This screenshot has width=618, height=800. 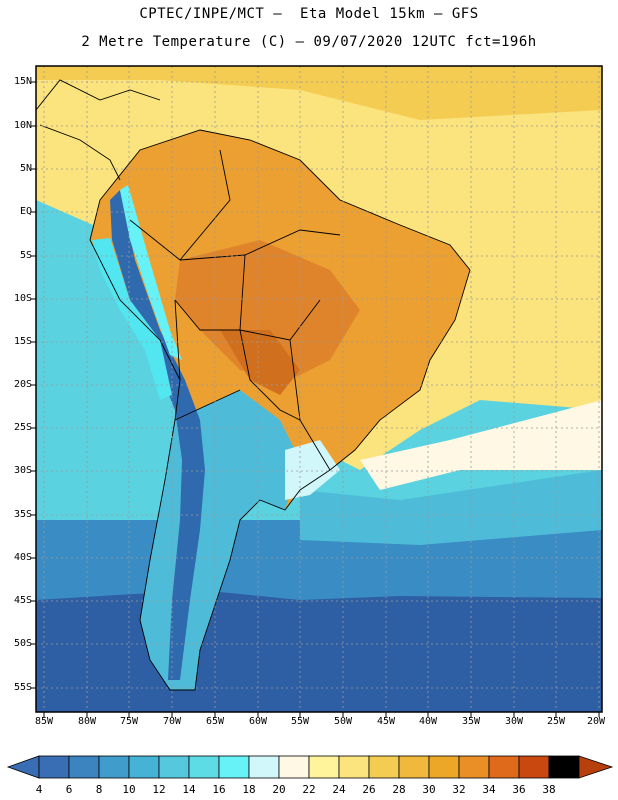 I want to click on subtropical-atlantic, so click(x=481, y=445).